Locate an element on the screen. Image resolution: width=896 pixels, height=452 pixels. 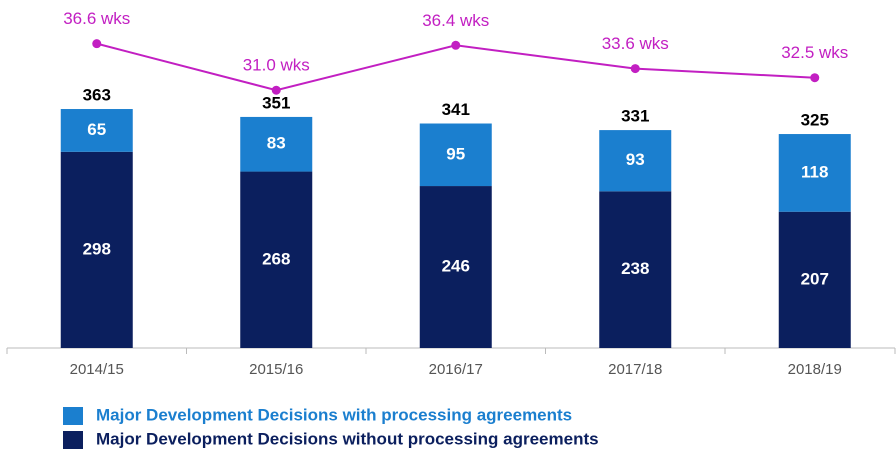
bar-label: 93 is located at coordinates (635, 159).